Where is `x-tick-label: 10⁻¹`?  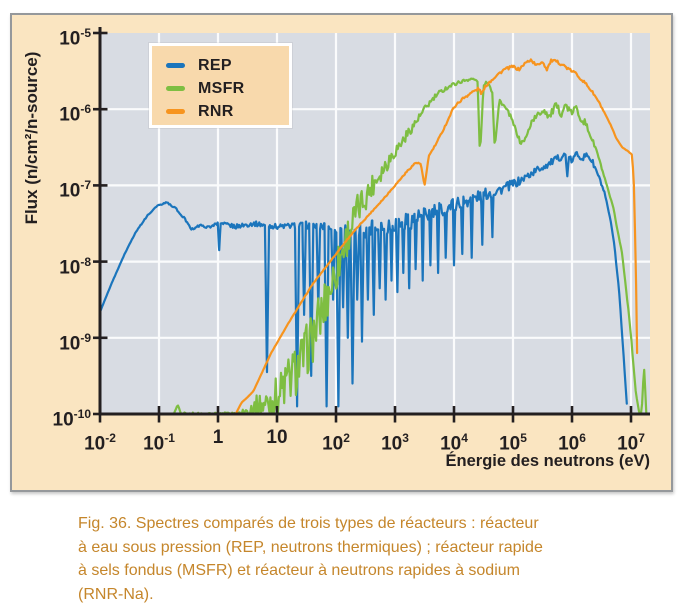
x-tick-label: 10⁻¹ is located at coordinates (159, 443).